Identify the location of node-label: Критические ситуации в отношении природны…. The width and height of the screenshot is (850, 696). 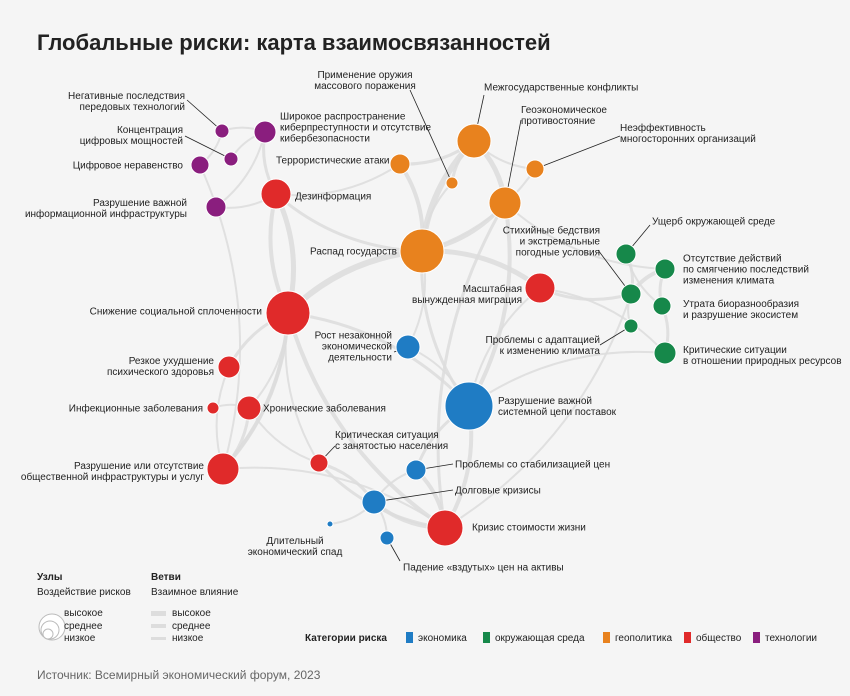
(762, 356).